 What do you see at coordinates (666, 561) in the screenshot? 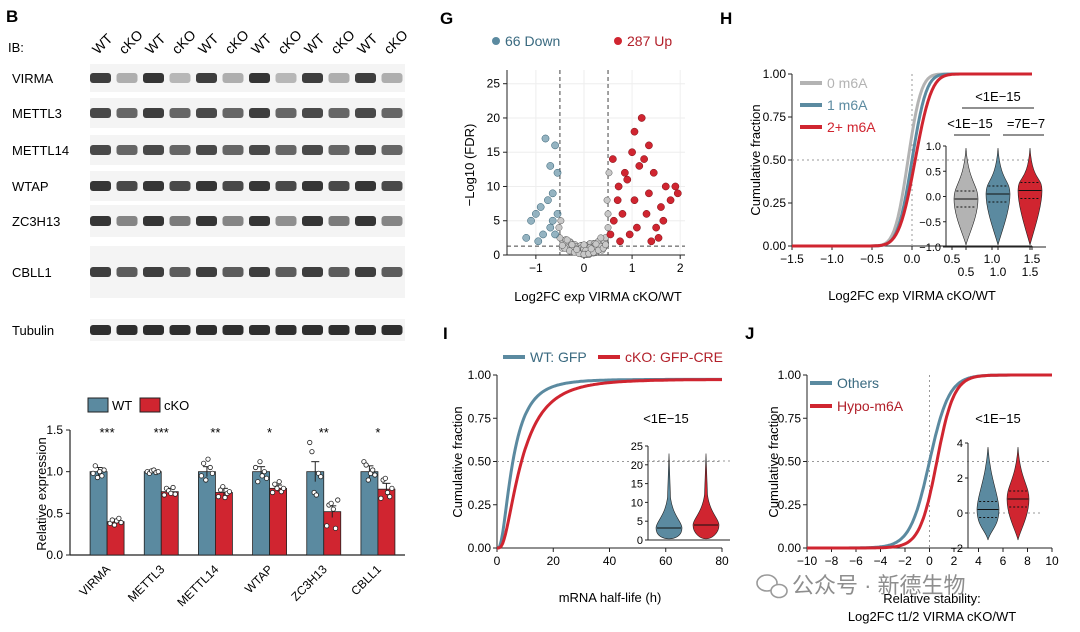
I see `x-tick-label: 60` at bounding box center [666, 561].